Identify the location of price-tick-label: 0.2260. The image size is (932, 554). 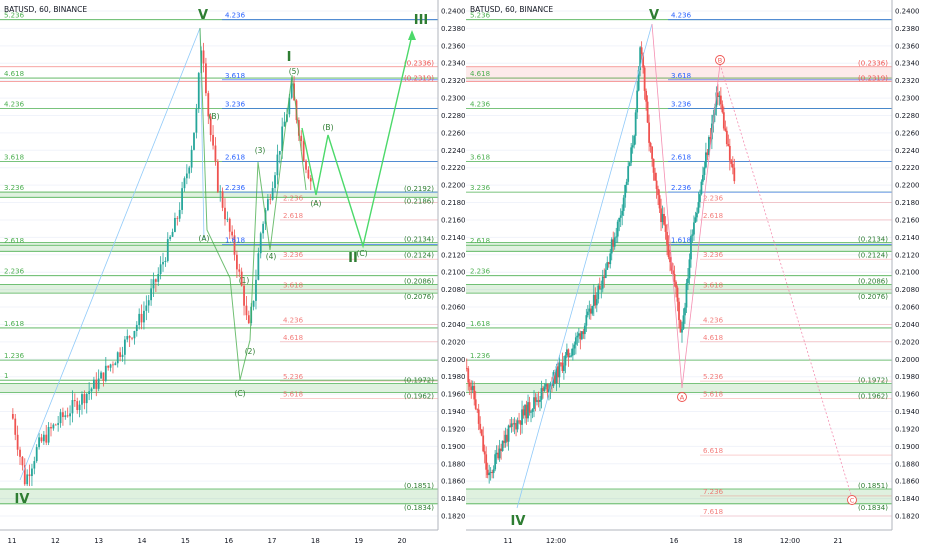
(453, 133).